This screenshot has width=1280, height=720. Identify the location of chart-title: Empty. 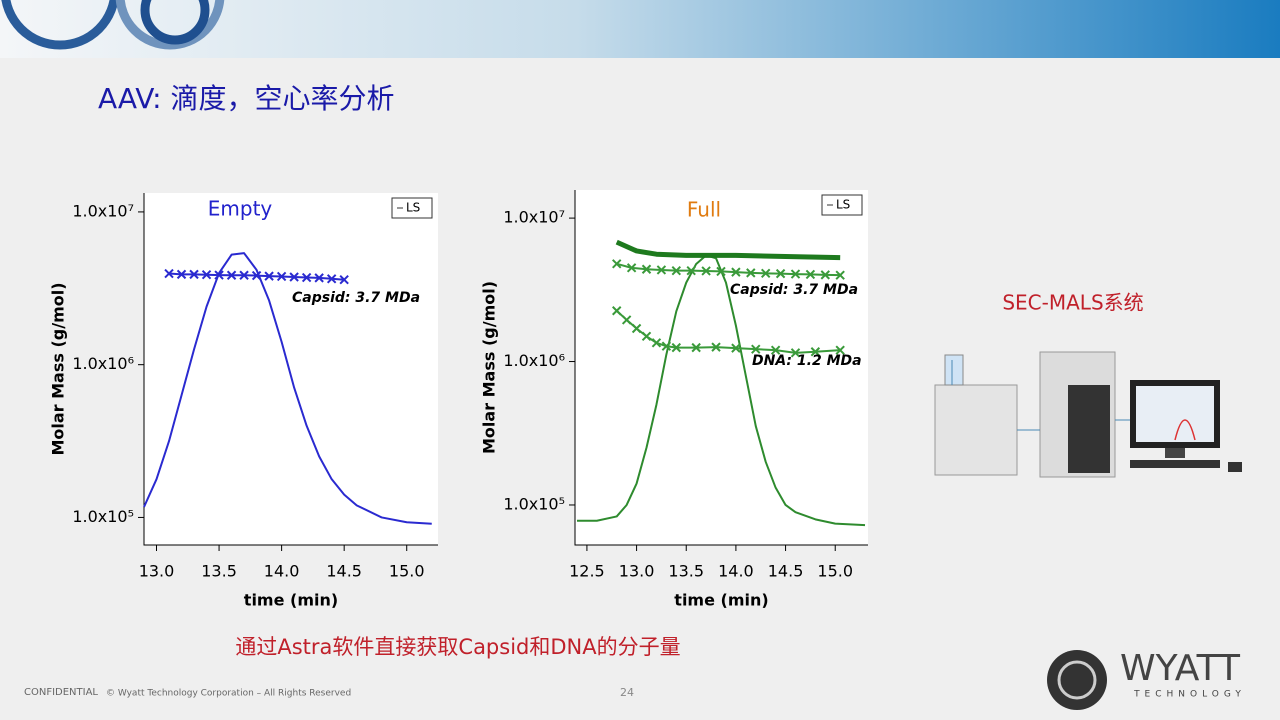
(240, 209).